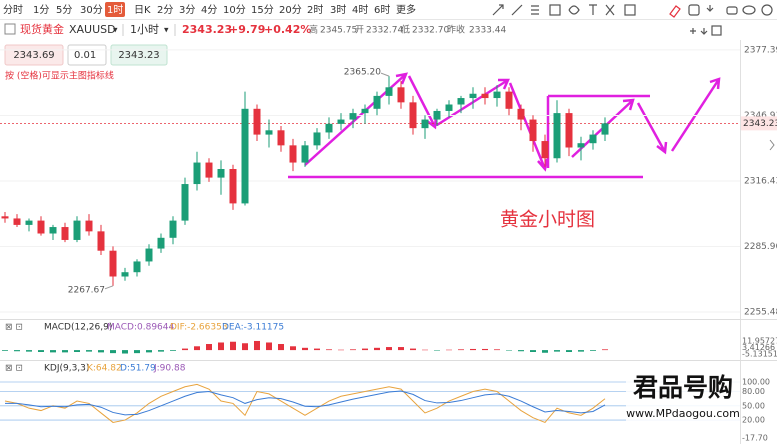  I want to click on period-button: 30分, so click(91, 10).